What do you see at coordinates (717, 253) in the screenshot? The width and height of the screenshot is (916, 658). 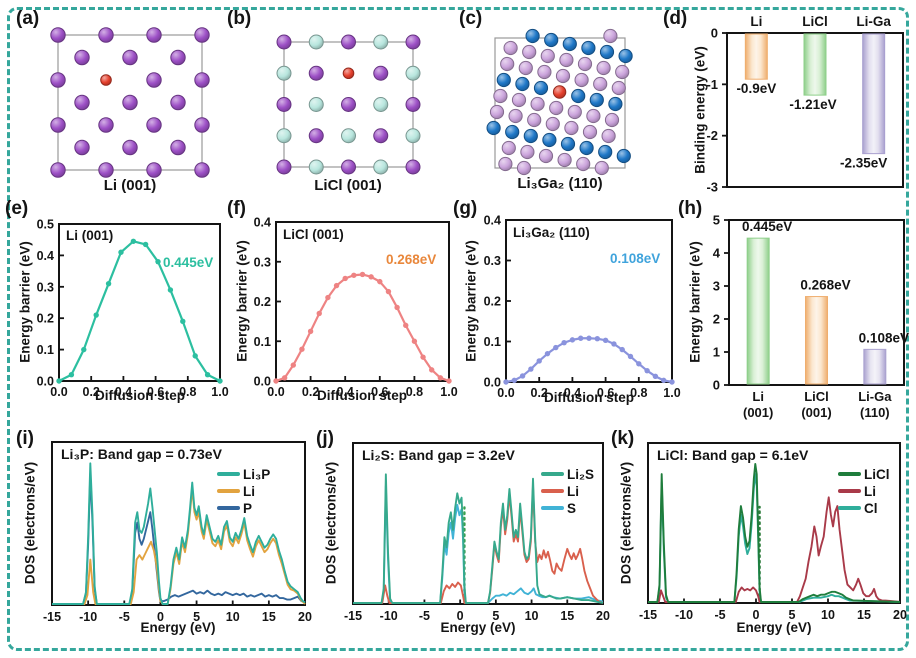 I see `svg-text: 4` at bounding box center [717, 253].